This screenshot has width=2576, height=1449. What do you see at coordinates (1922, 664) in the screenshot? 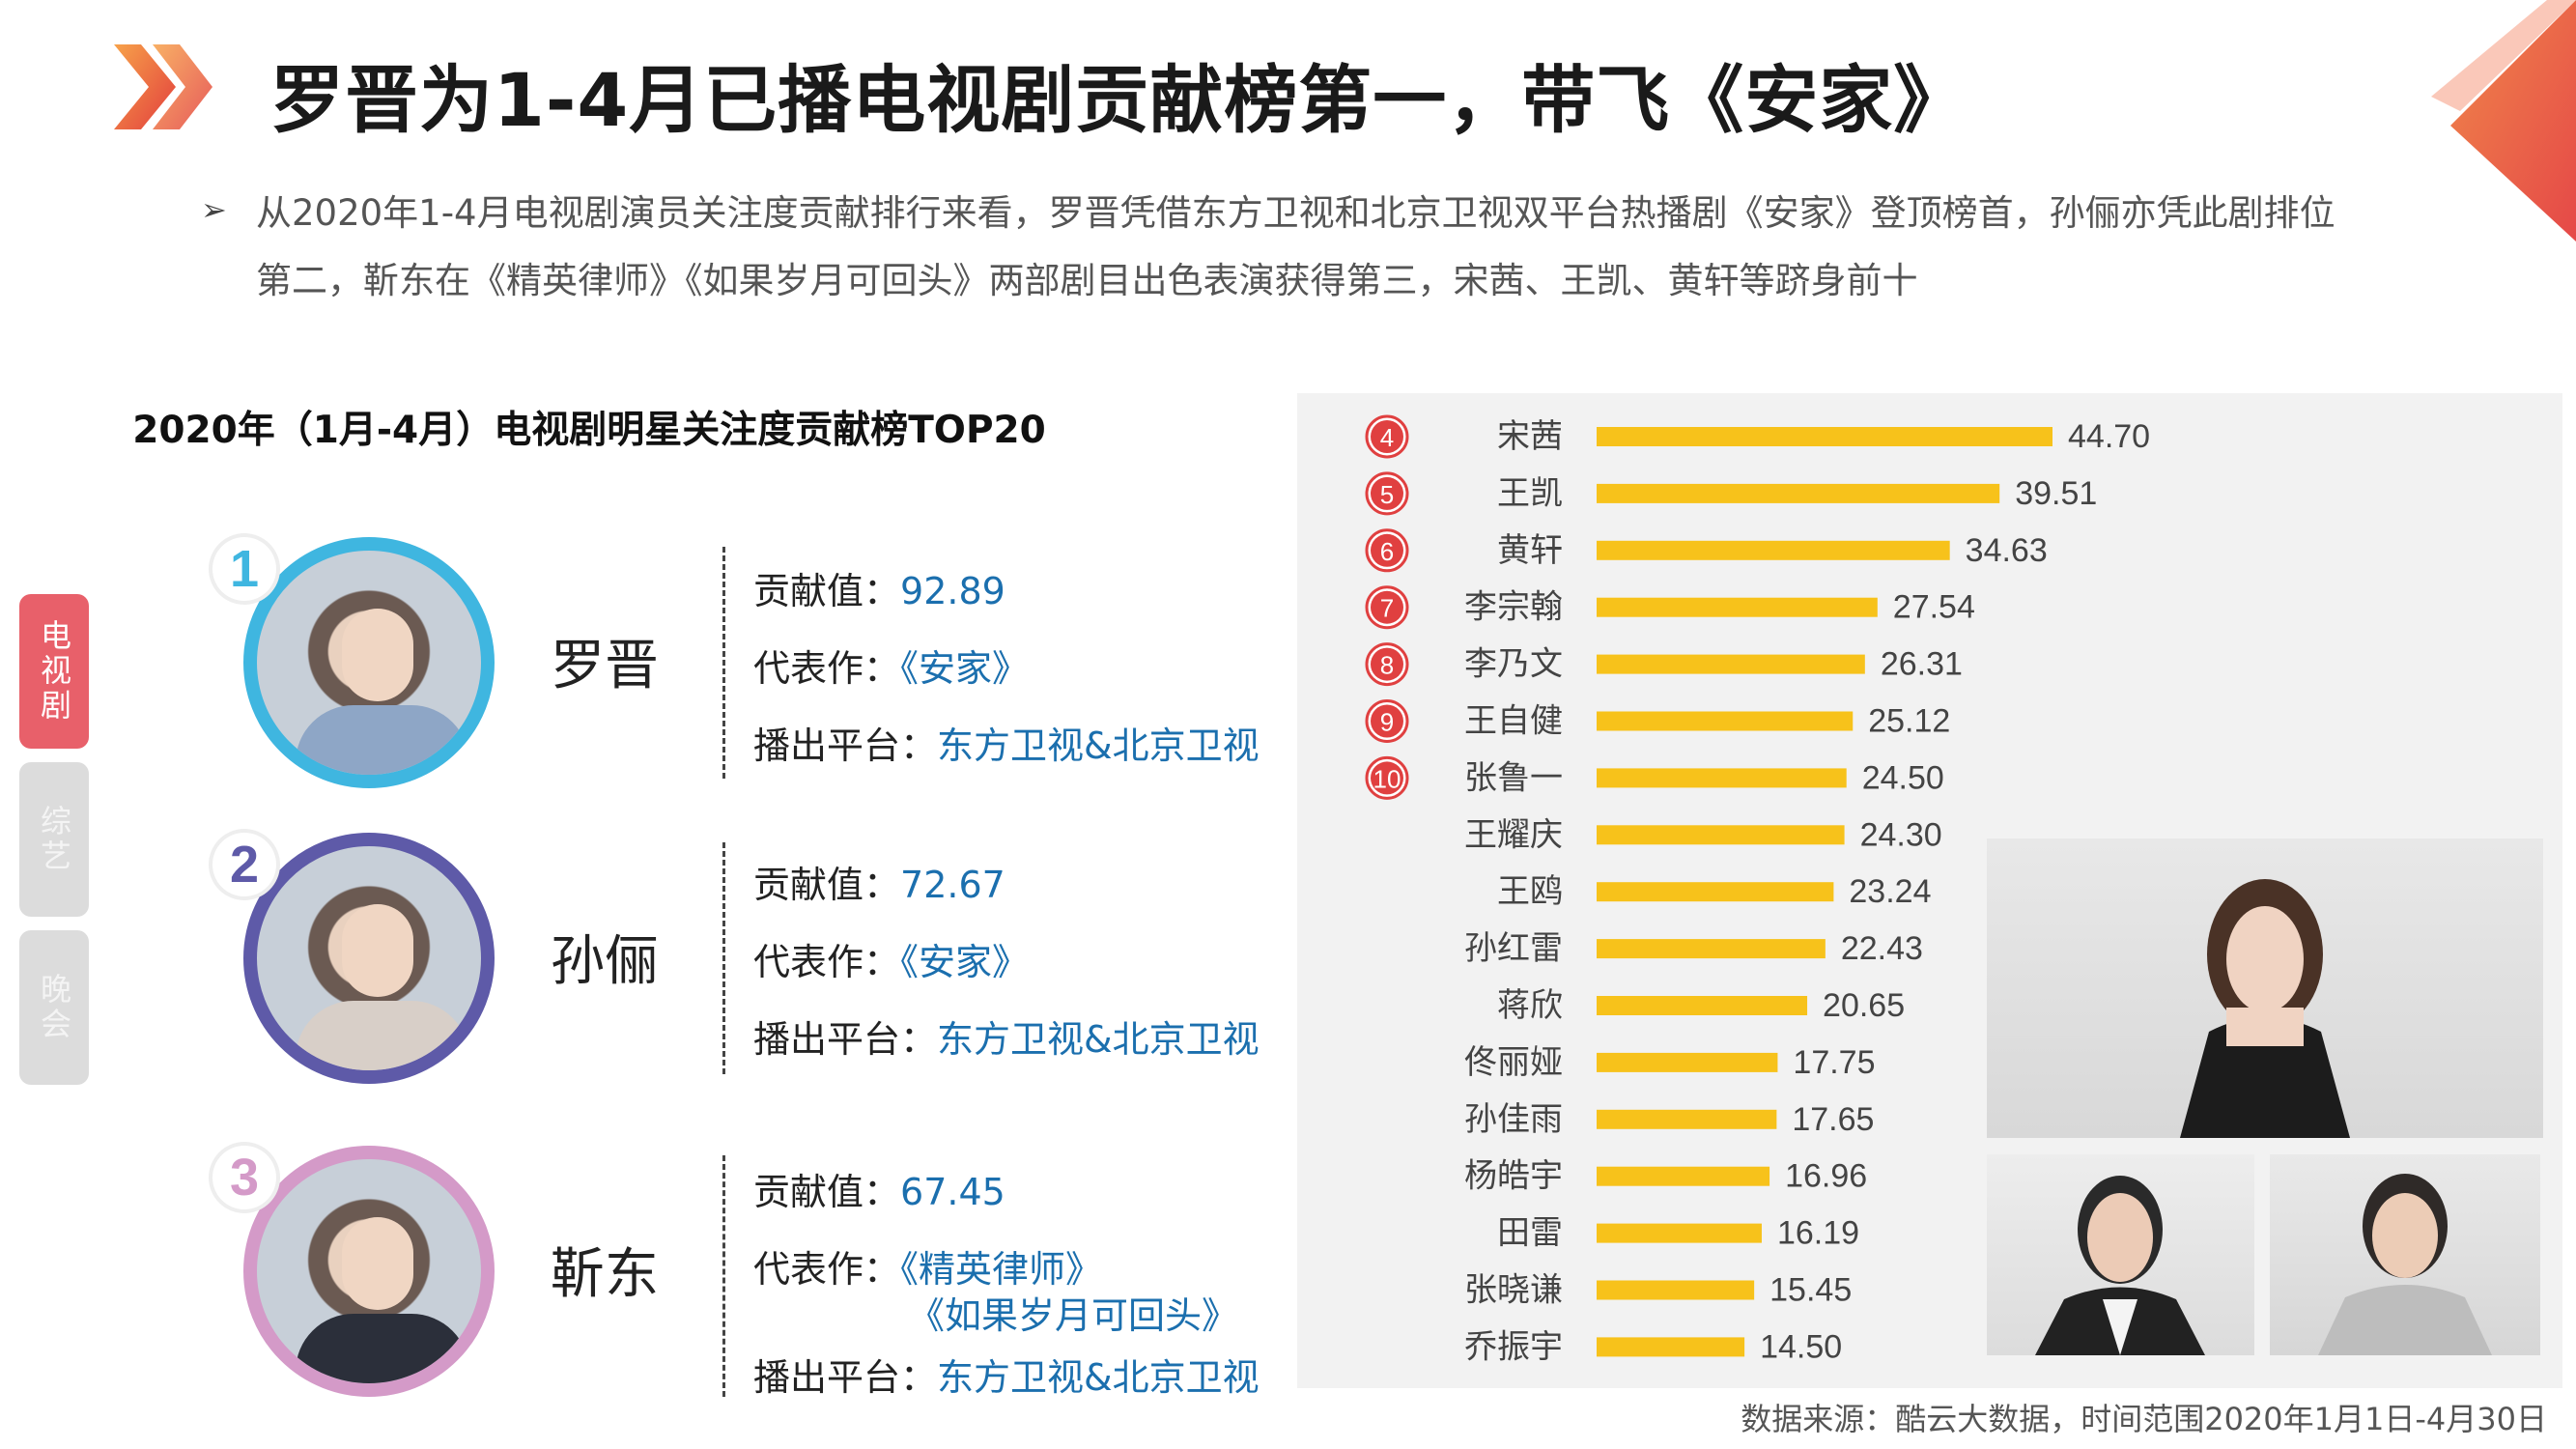
I see `value-label: 26.31` at bounding box center [1922, 664].